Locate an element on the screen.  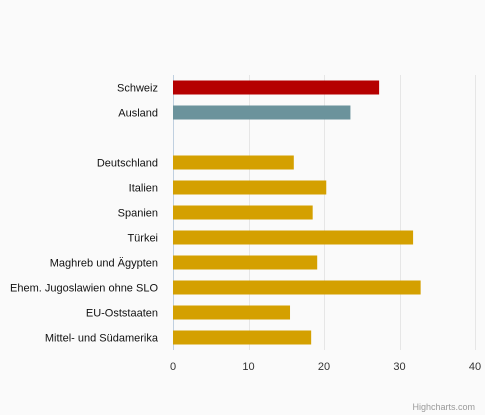
x-tick-label: 30 is located at coordinates (399, 367).